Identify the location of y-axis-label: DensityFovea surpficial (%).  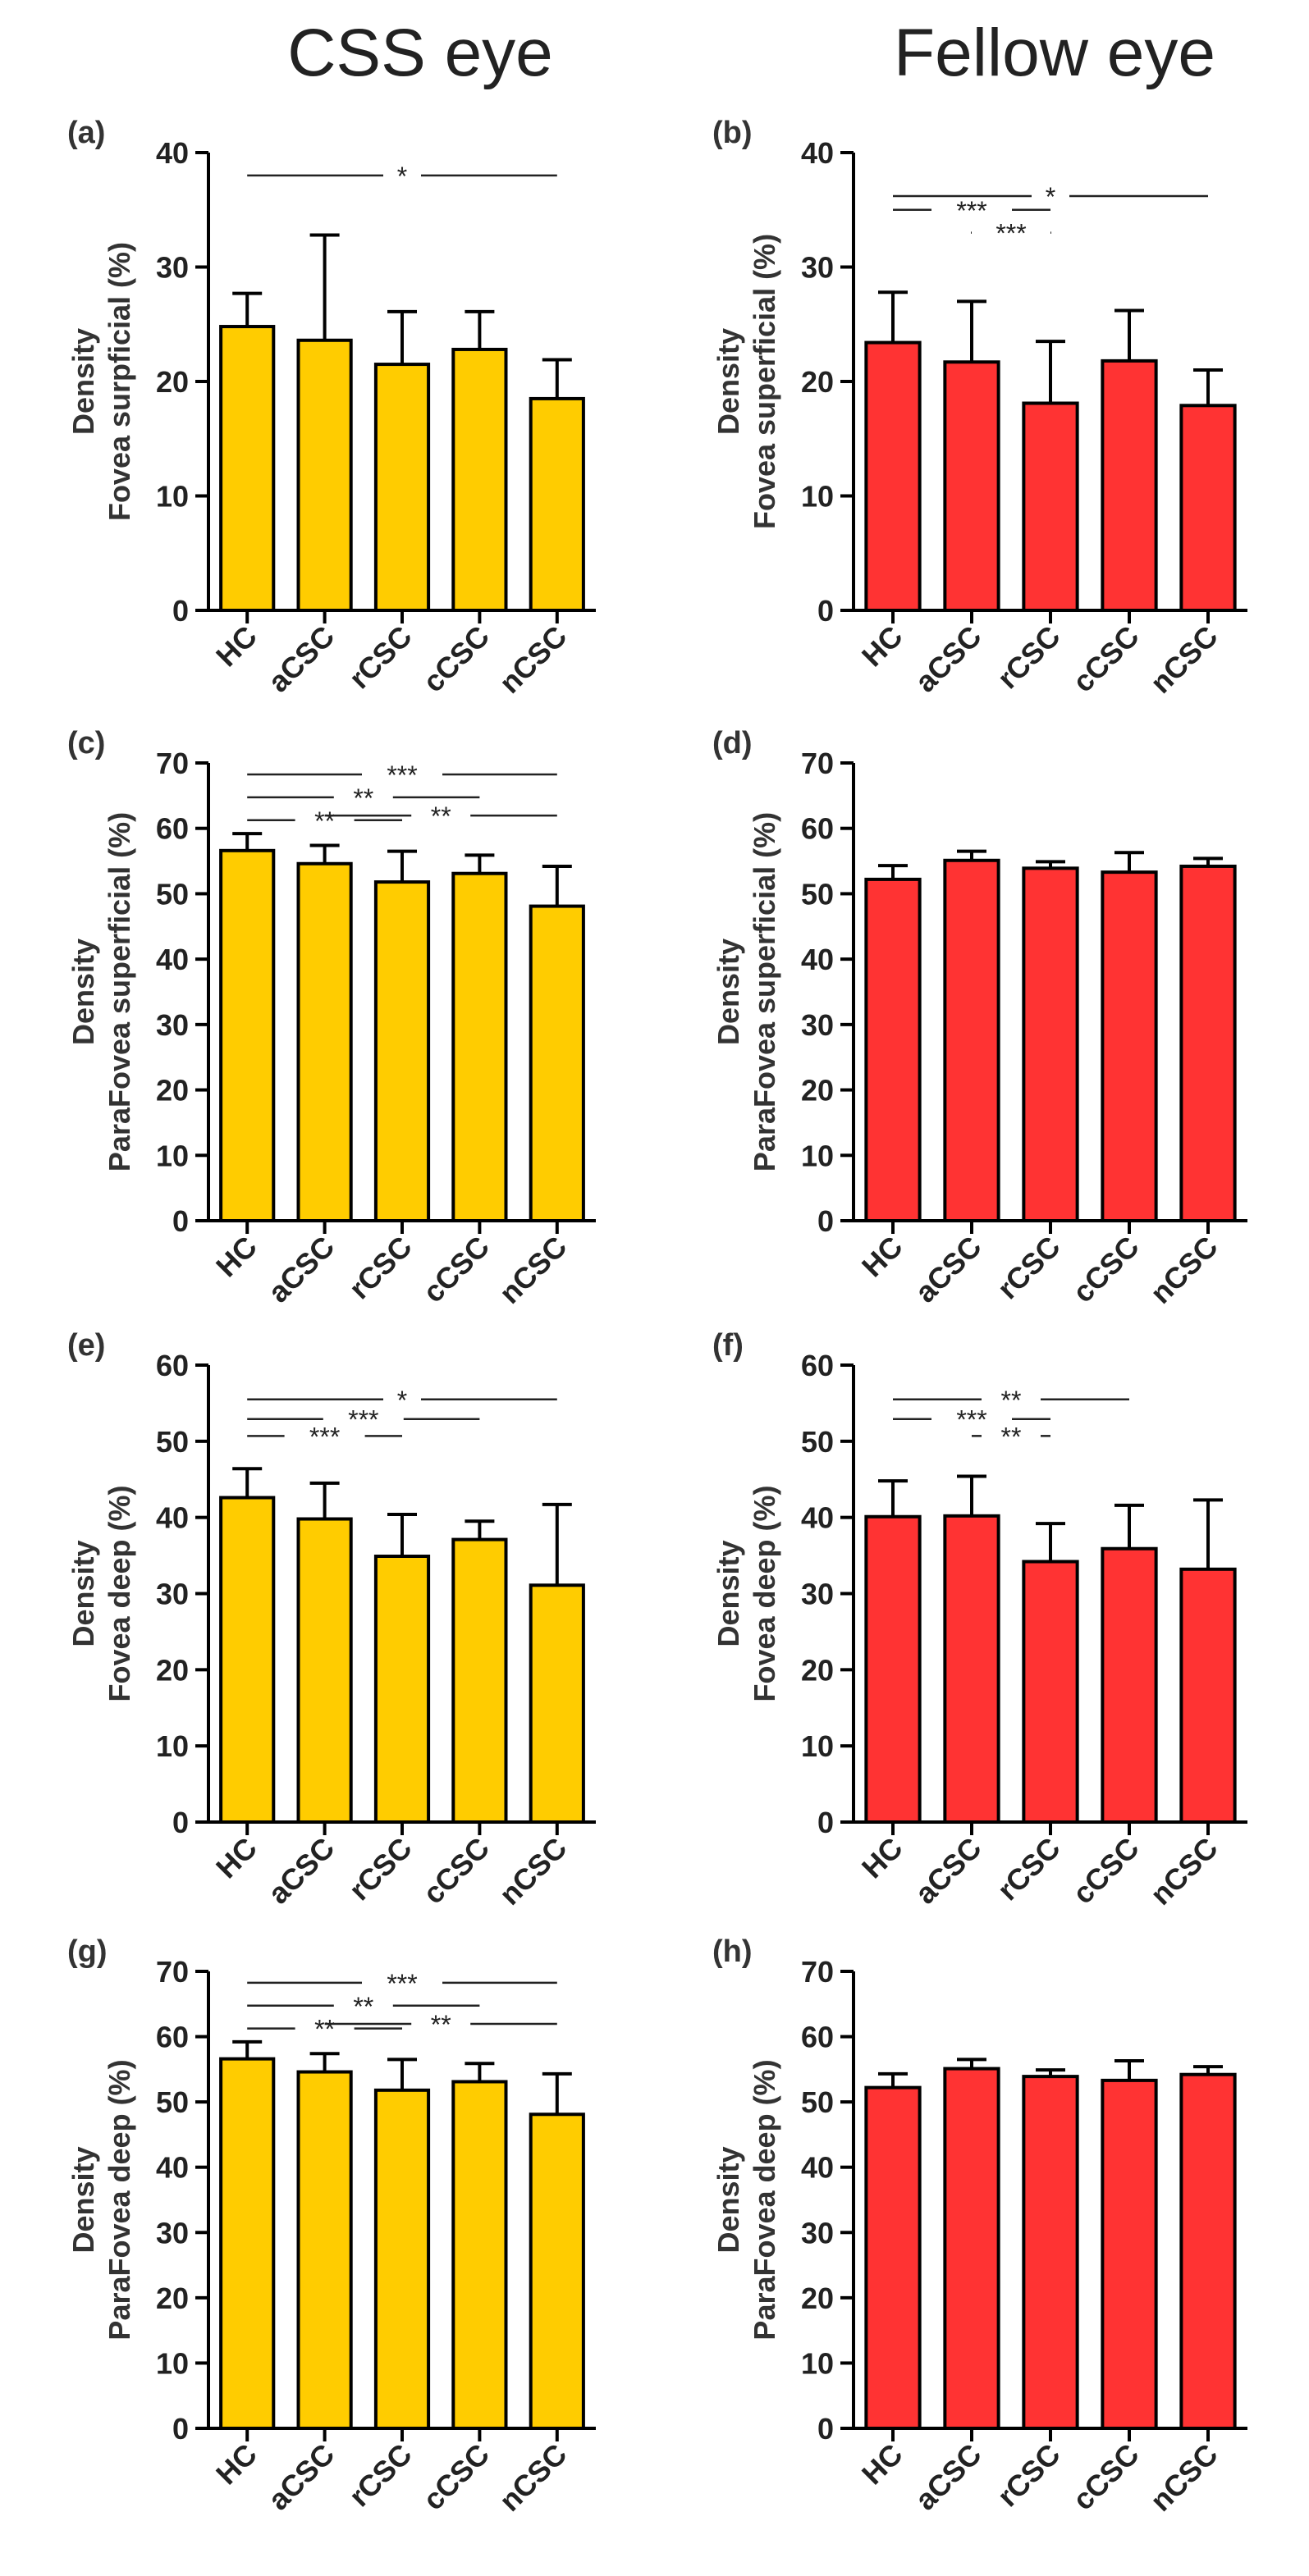
(101, 382).